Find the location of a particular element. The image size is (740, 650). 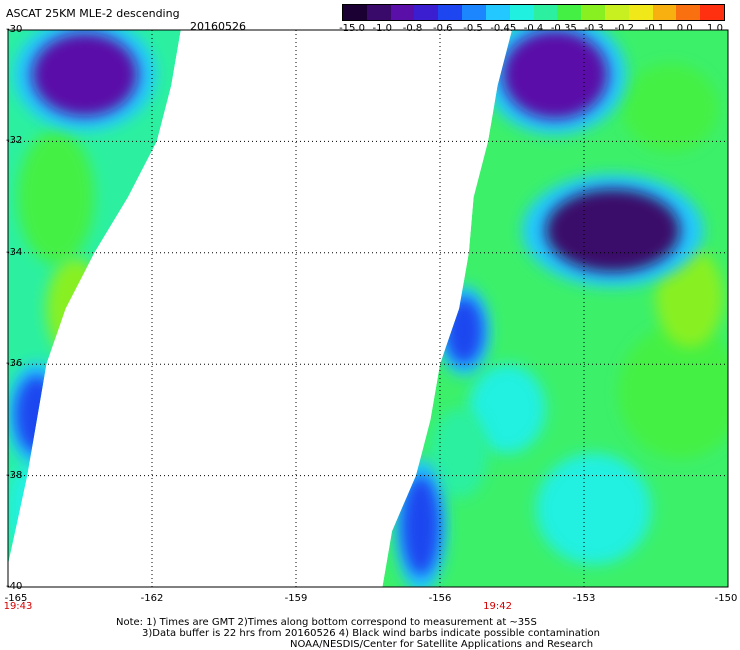

longitude-label: -153 is located at coordinates (584, 598).